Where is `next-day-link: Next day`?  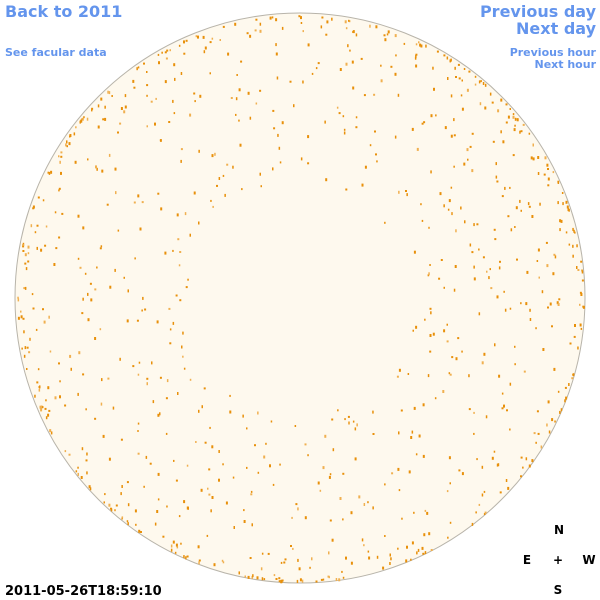
next-day-link: Next day is located at coordinates (556, 28).